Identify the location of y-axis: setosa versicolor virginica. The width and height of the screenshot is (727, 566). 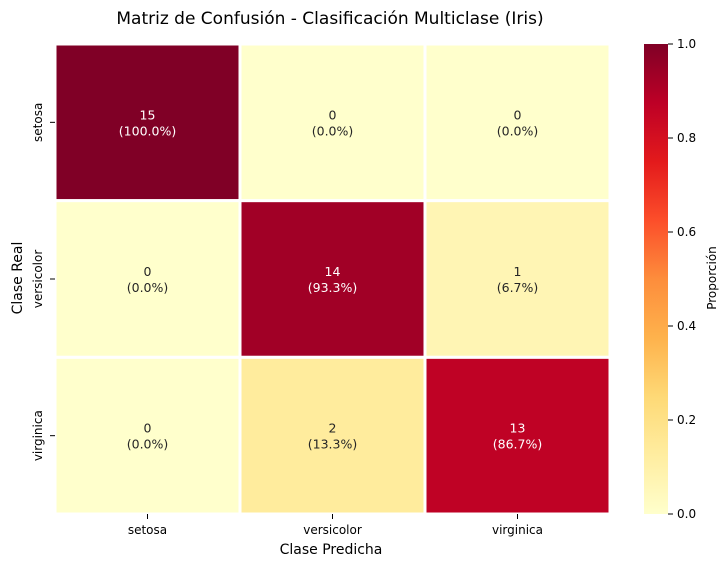
(43, 282).